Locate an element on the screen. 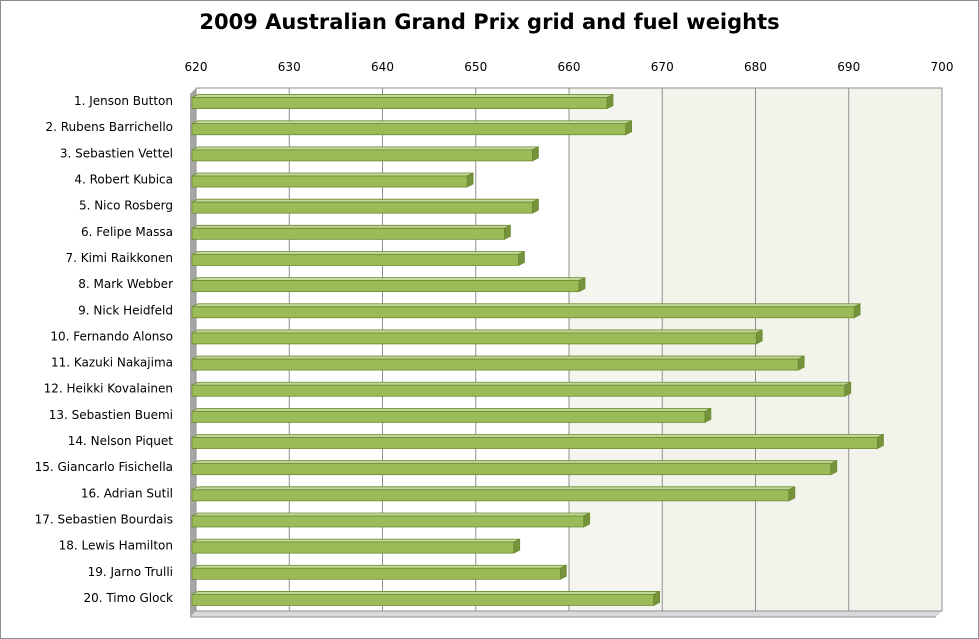 This screenshot has width=979, height=639. category-label: 7. Kimi Raikkonen is located at coordinates (119, 258).